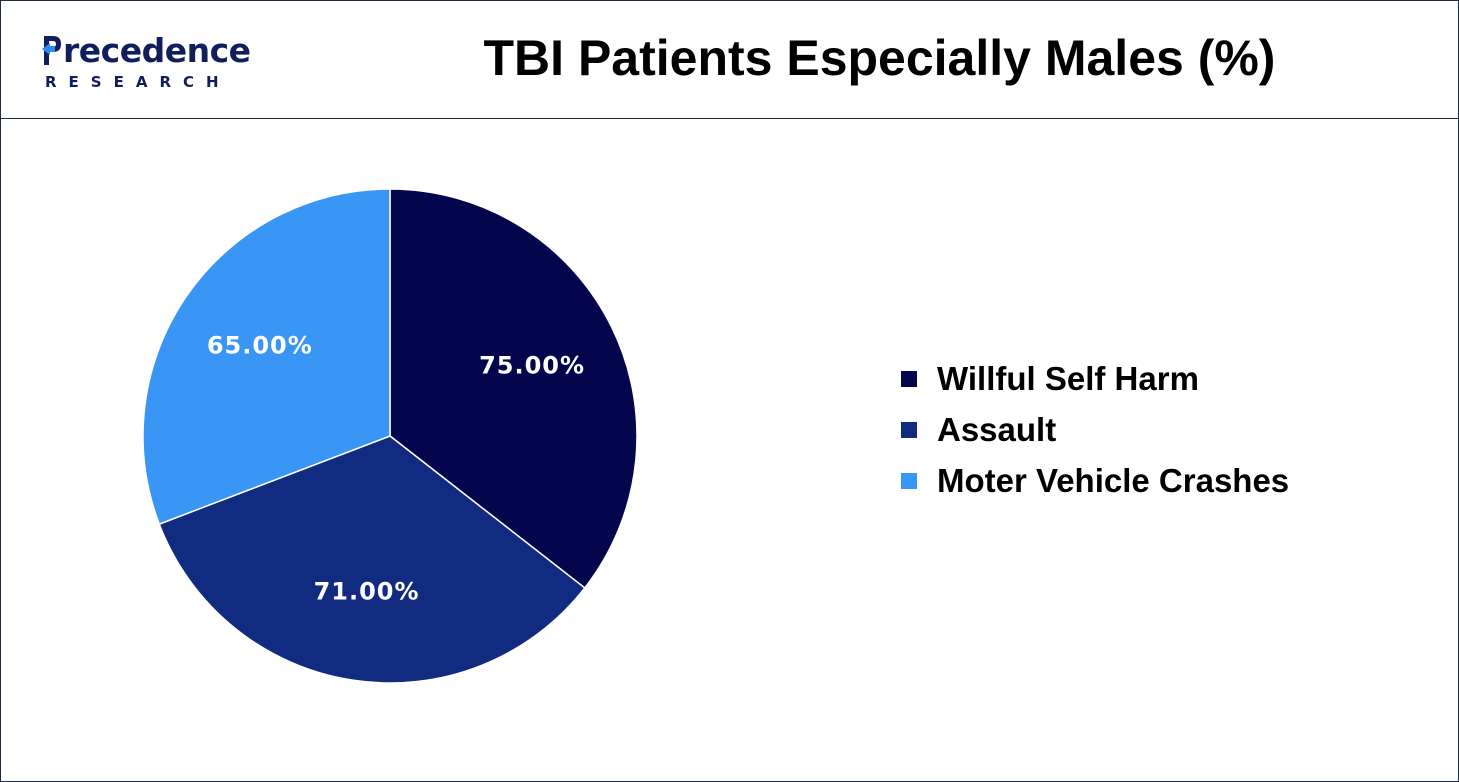 This screenshot has width=1459, height=782. I want to click on legend-label: Assault, so click(997, 429).